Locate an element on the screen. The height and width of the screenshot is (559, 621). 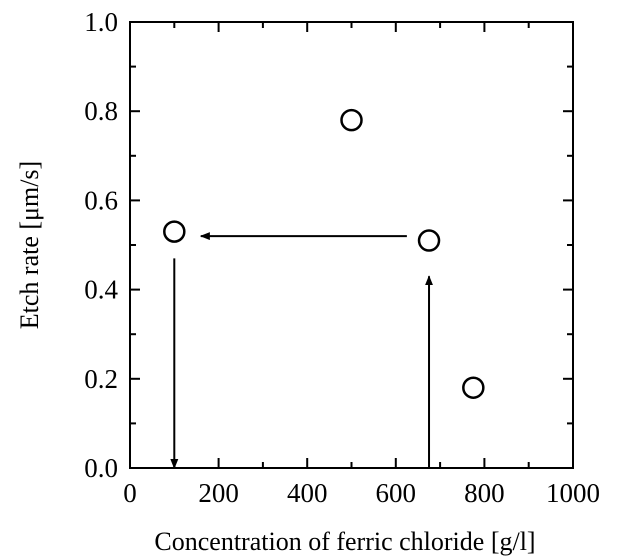
x-tick-label: 800 is located at coordinates (484, 493).